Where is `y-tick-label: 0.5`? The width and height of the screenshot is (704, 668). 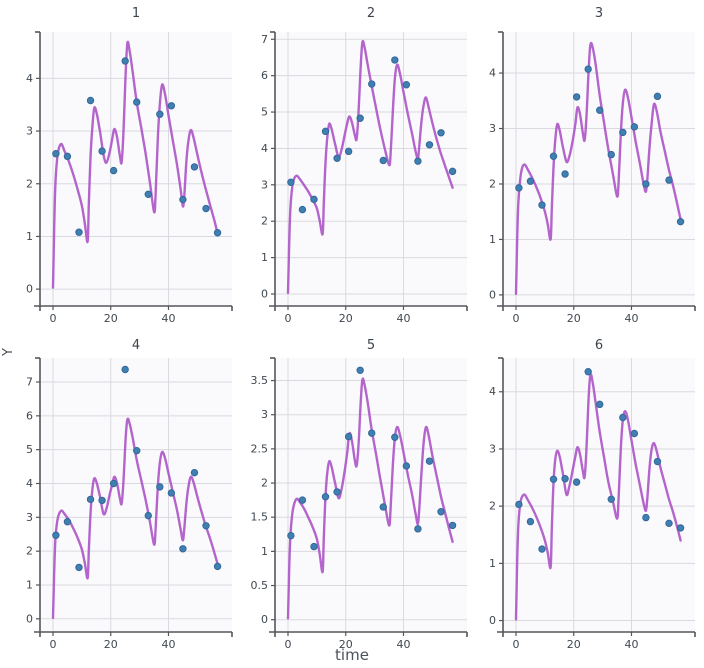 y-tick-label: 0.5 is located at coordinates (260, 585).